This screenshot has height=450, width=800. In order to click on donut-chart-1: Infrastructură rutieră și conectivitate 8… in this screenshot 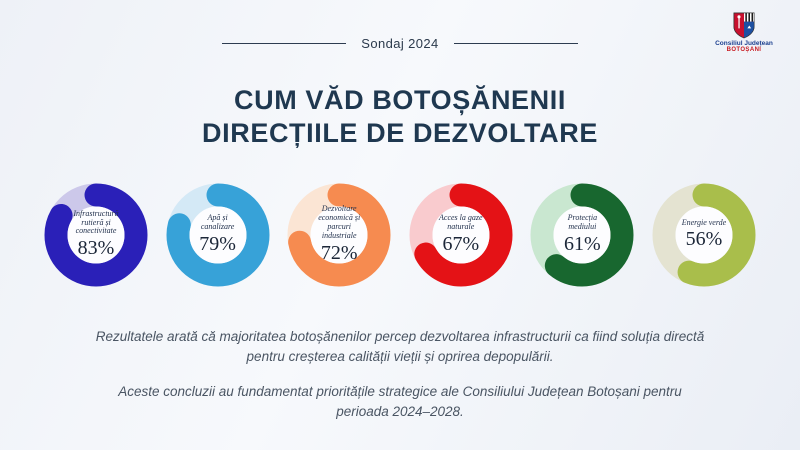, I will do `click(96, 235)`.